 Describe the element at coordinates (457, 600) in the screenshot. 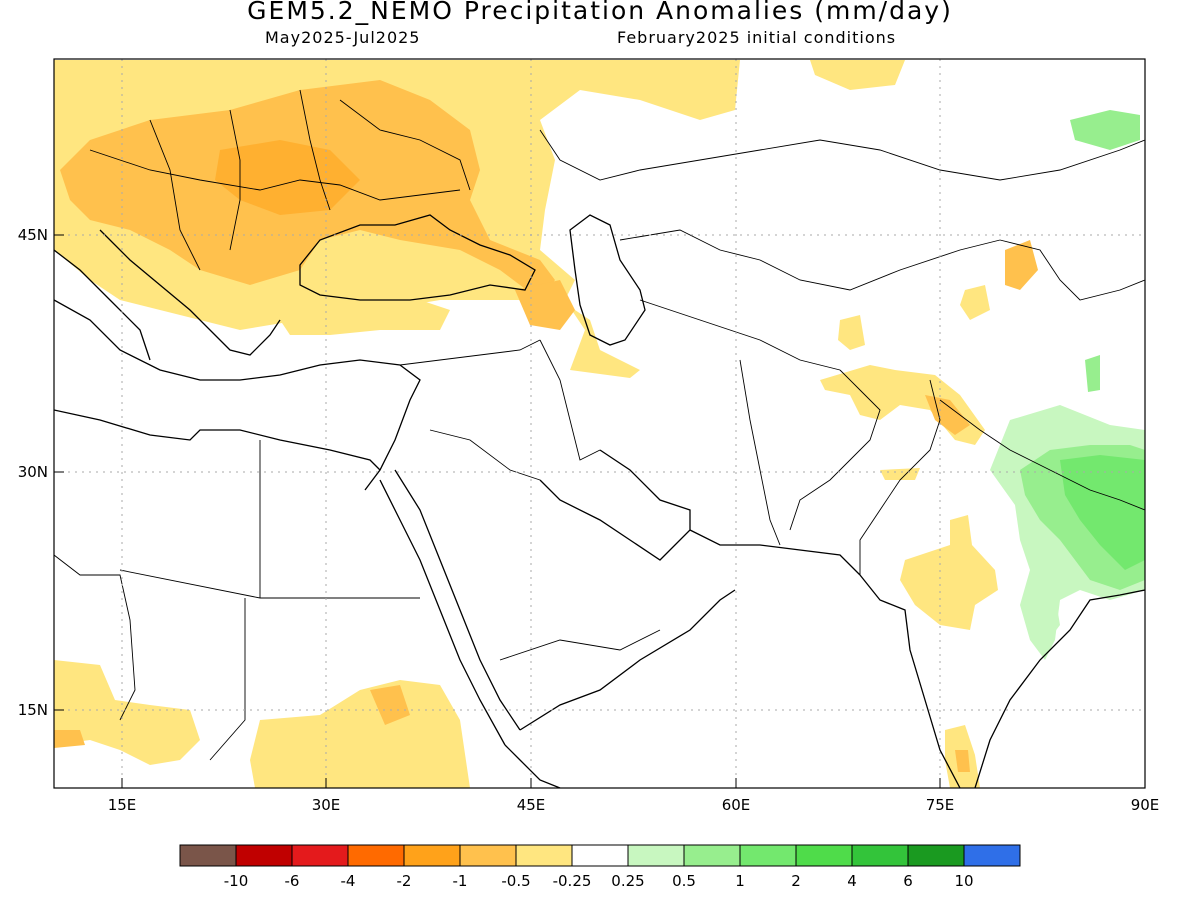

I see `red-sea-coast-east` at that location.